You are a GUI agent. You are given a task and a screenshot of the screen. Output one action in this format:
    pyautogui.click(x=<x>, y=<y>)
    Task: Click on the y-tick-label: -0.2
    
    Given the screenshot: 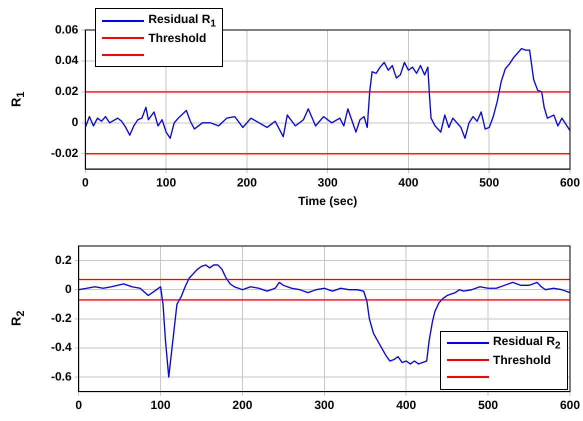 What is the action you would take?
    pyautogui.click(x=61, y=318)
    